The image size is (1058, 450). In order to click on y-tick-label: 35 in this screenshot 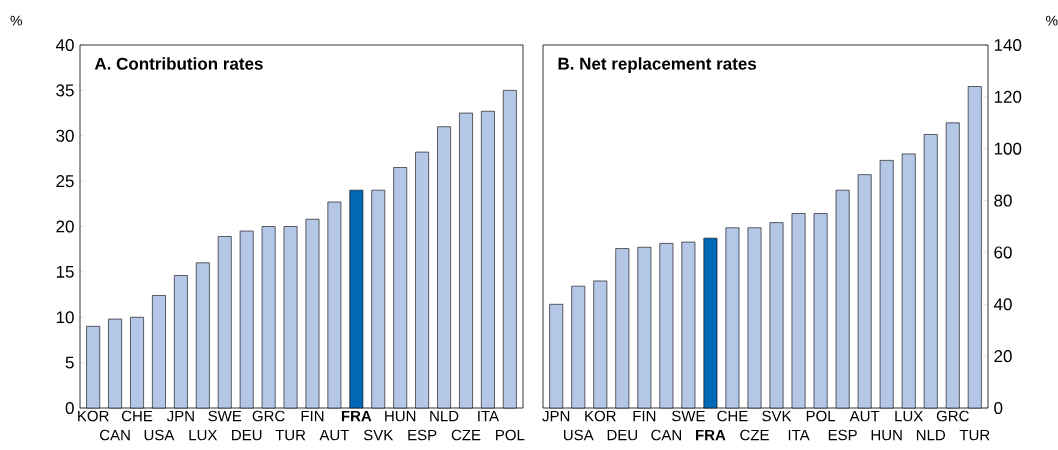, I will do `click(65, 90)`.